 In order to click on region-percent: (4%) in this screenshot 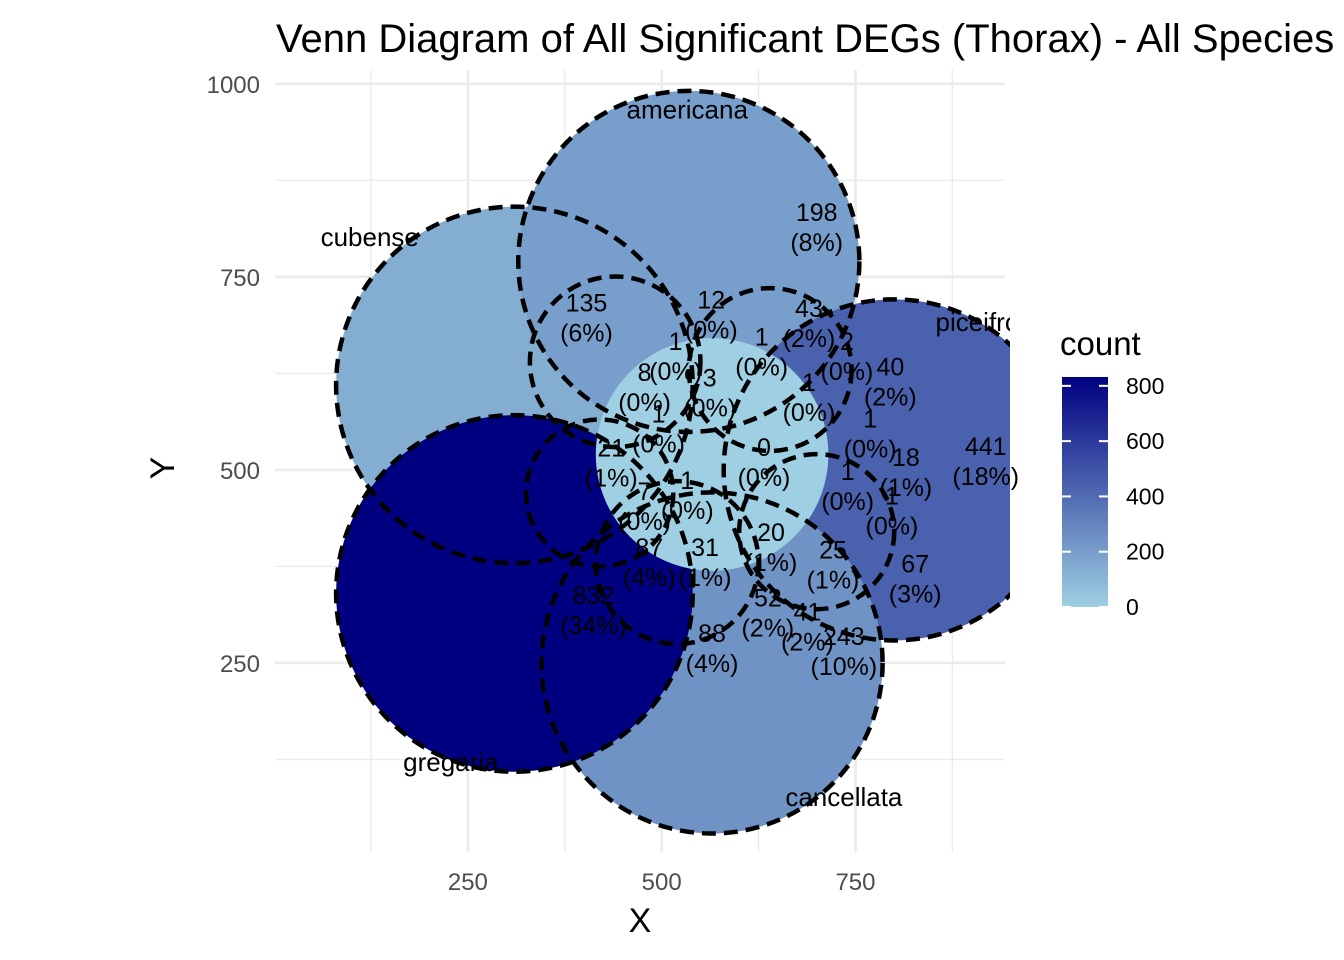, I will do `click(712, 664)`.